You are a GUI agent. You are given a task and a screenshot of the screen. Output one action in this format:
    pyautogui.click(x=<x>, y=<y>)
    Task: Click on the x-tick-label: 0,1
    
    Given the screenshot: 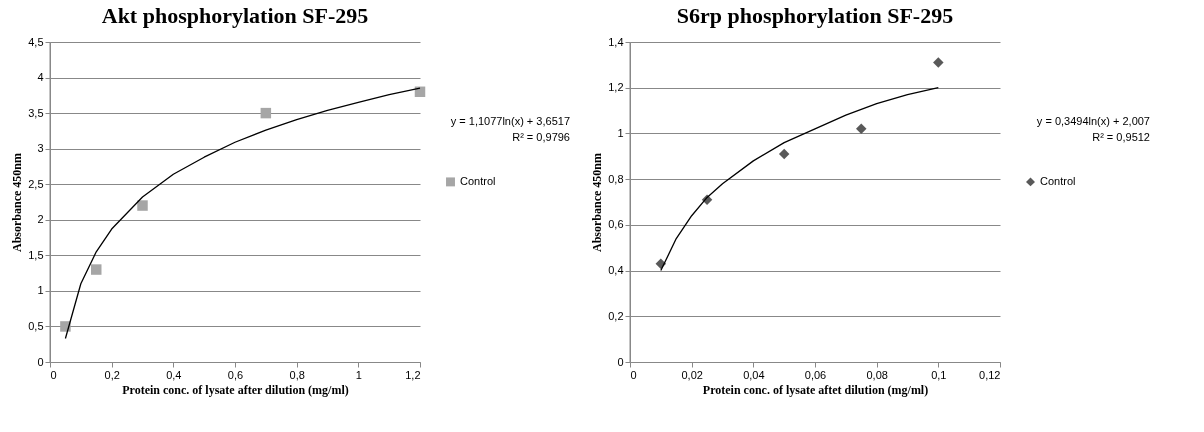 What is the action you would take?
    pyautogui.click(x=939, y=374)
    